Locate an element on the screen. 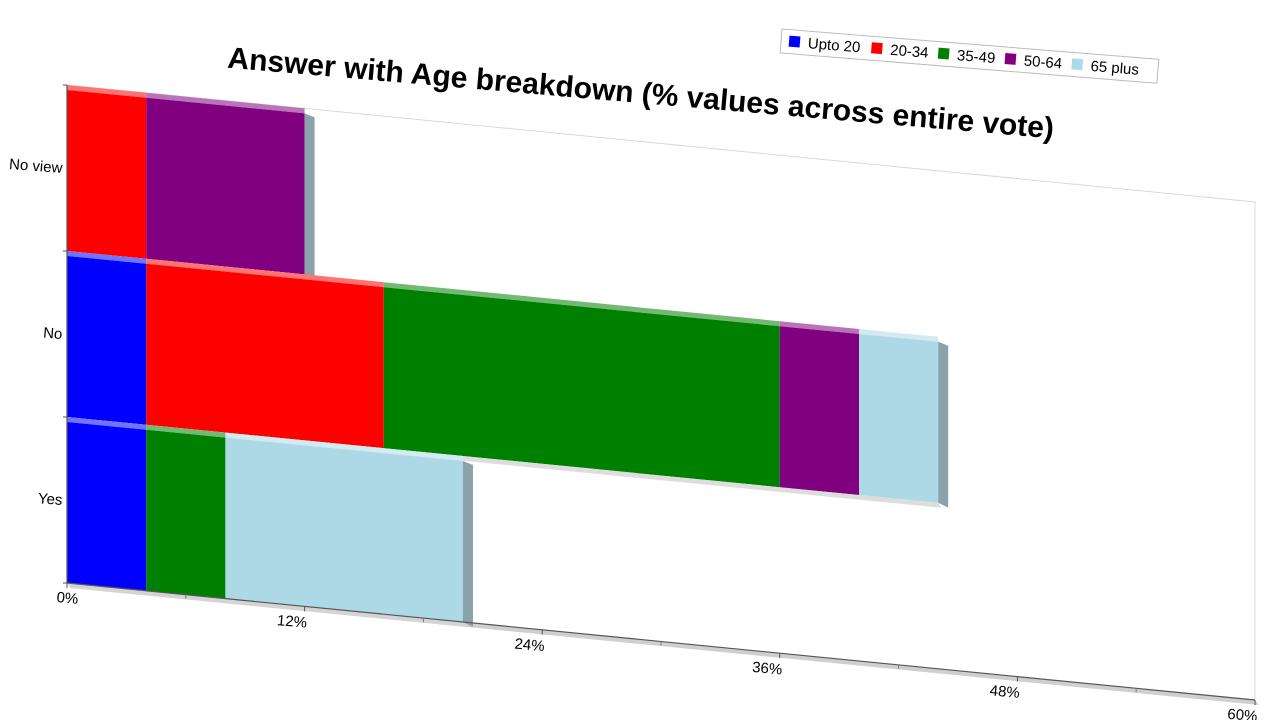 Image resolution: width=1280 pixels, height=720 pixels. y-tick-label: No is located at coordinates (53, 334).